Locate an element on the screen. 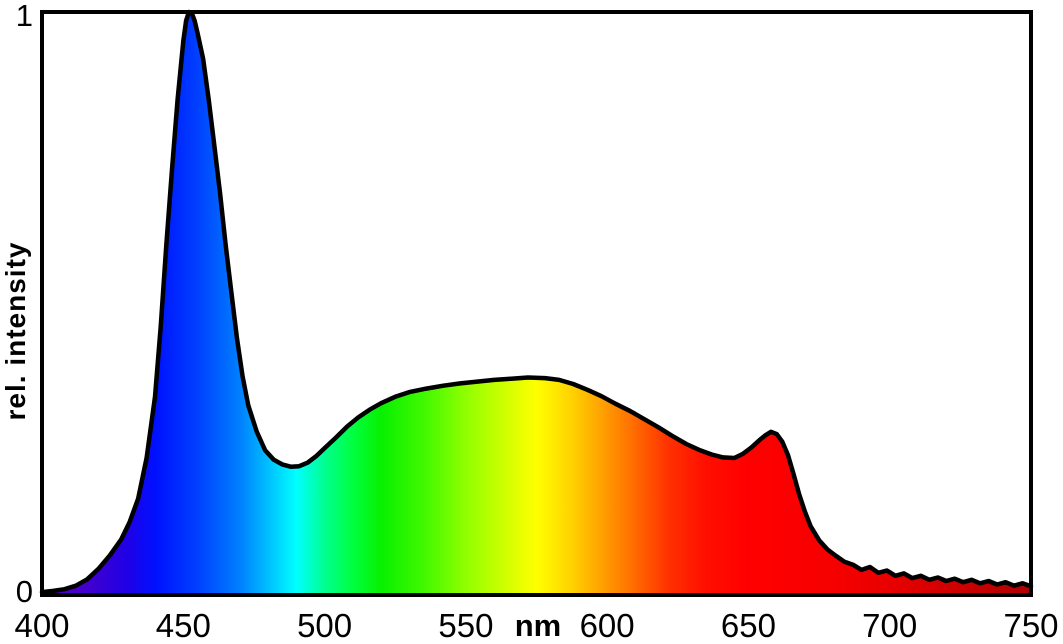  y-axis-label: rel. intensity is located at coordinates (15, 331).